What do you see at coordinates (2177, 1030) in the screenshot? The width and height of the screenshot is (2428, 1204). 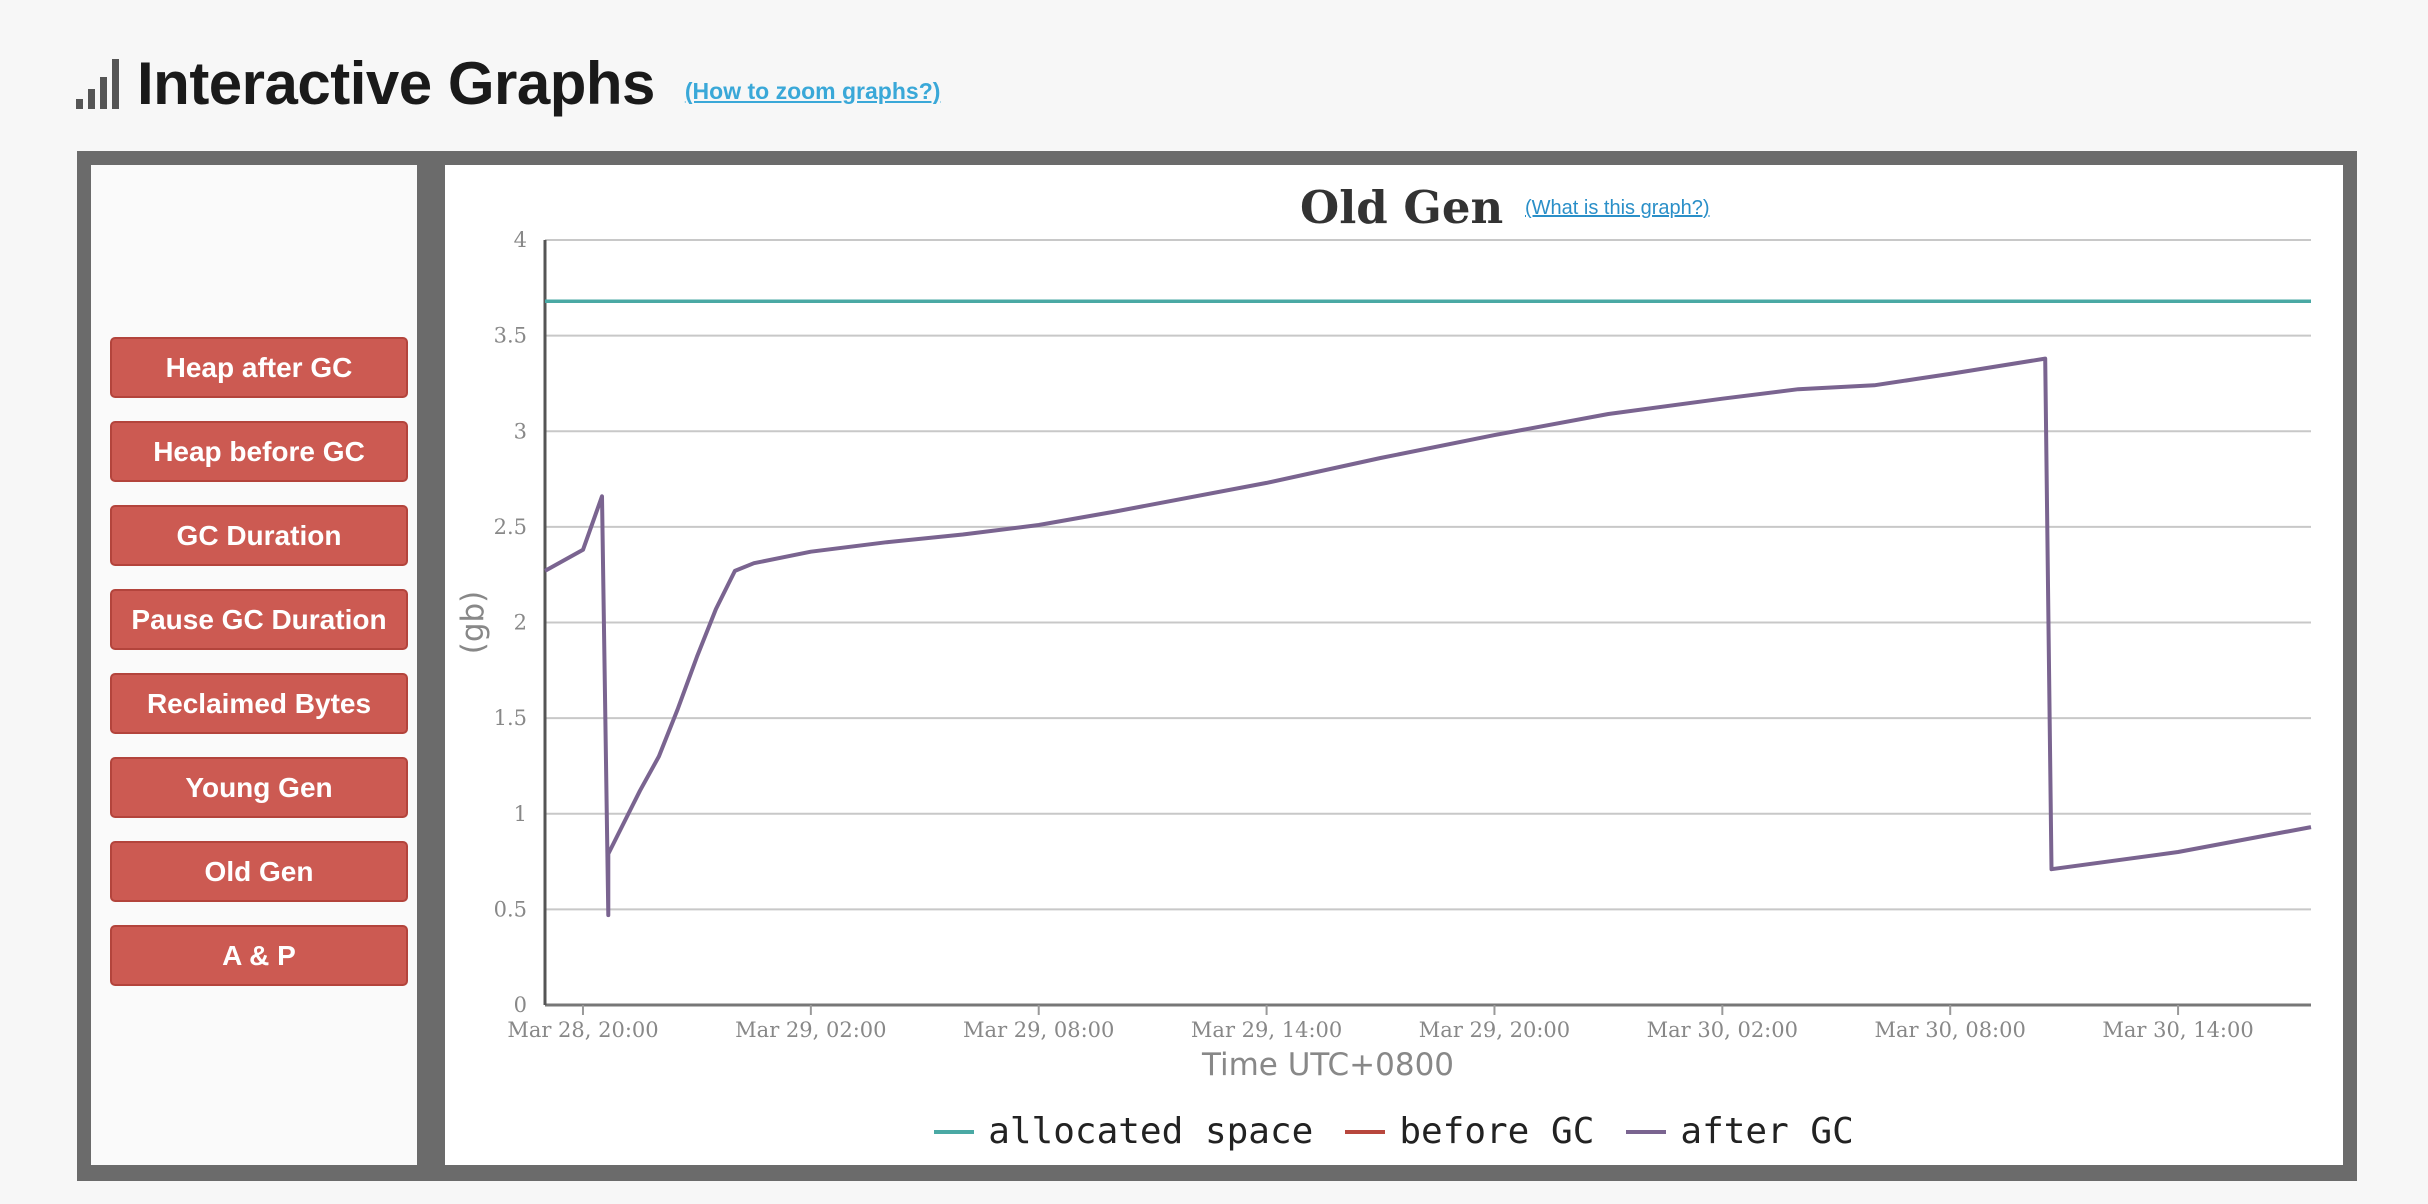 I see `x-tick-label: Mar 30, 14:00` at bounding box center [2177, 1030].